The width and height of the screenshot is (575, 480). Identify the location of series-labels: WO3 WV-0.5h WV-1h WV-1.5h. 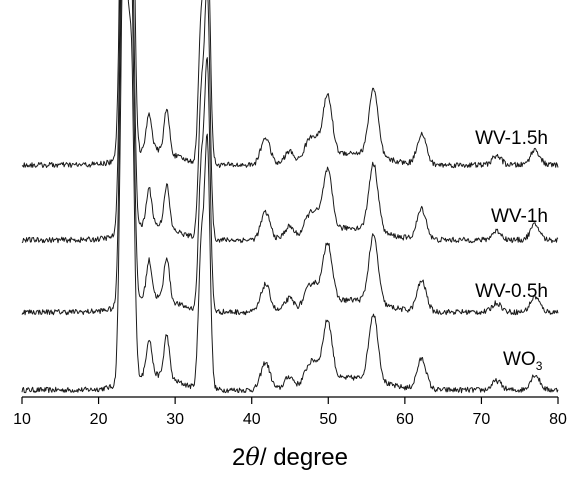
(511, 250).